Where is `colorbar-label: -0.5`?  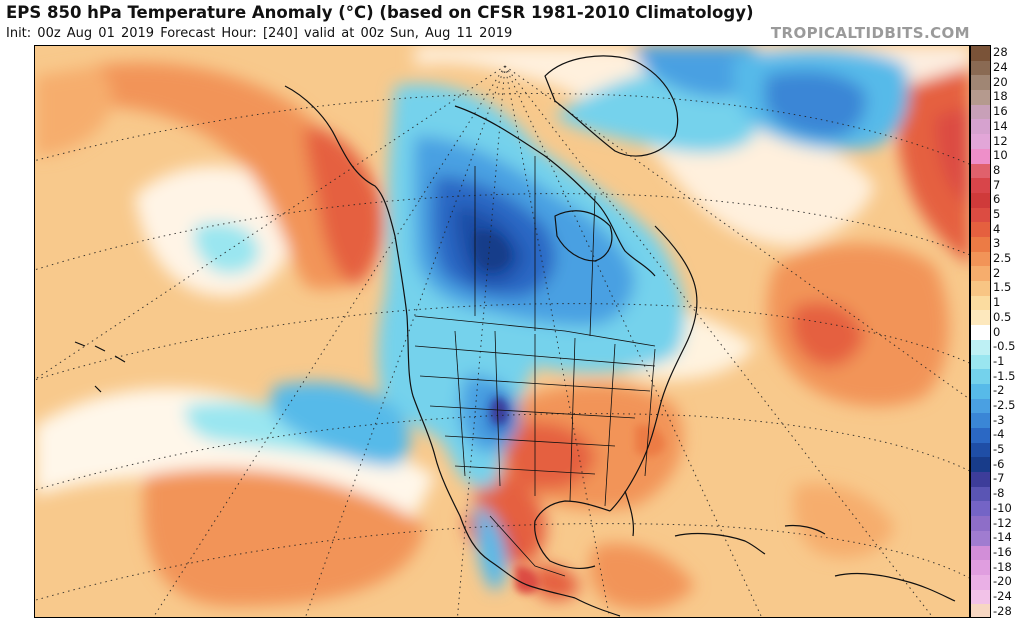 colorbar-label: -0.5 is located at coordinates (1004, 346).